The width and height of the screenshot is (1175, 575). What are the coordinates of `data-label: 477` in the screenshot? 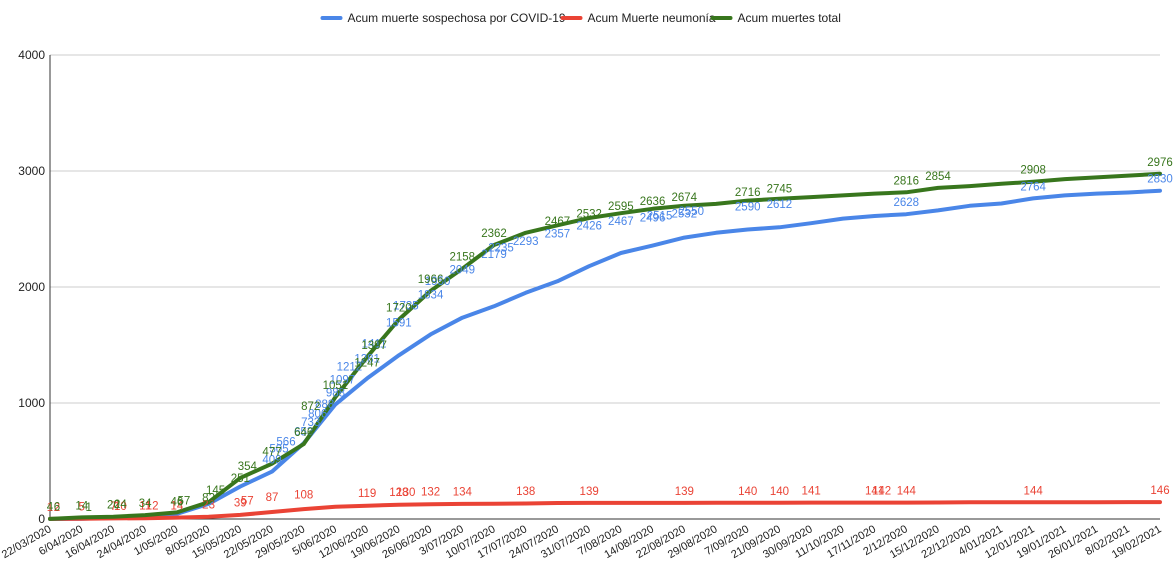 It's located at (271, 453).